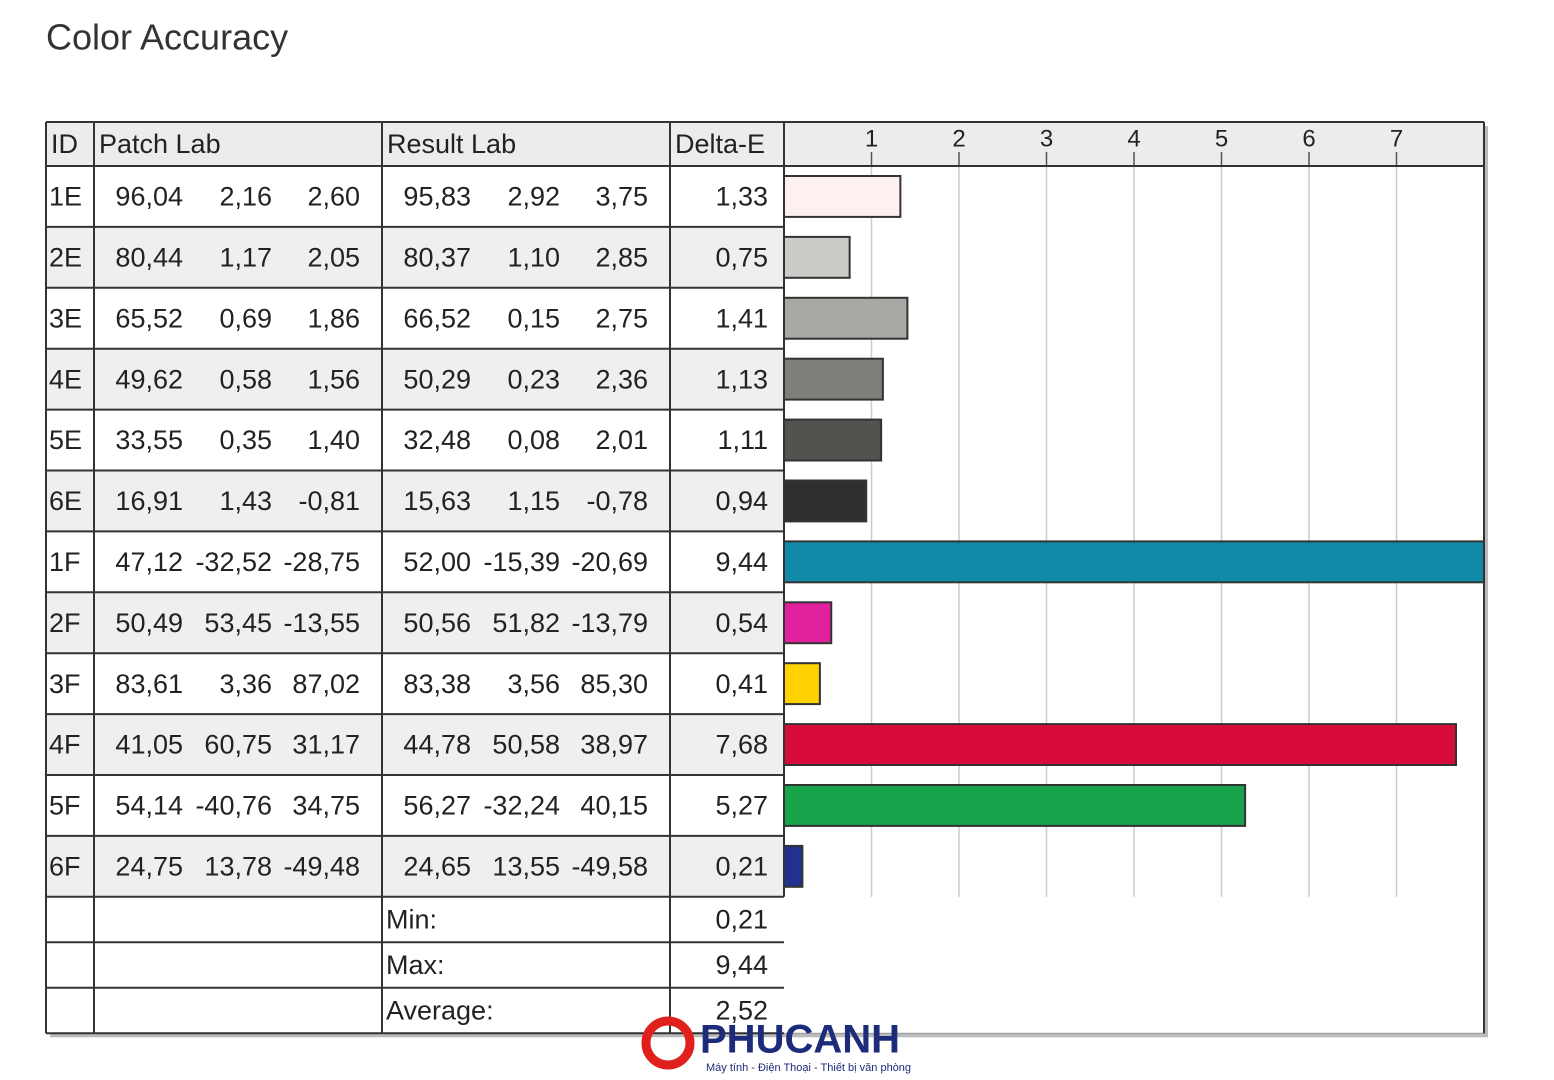 This screenshot has width=1554, height=1080. Describe the element at coordinates (321, 623) in the screenshot. I see `patch-lab-cell: -13,55` at that location.